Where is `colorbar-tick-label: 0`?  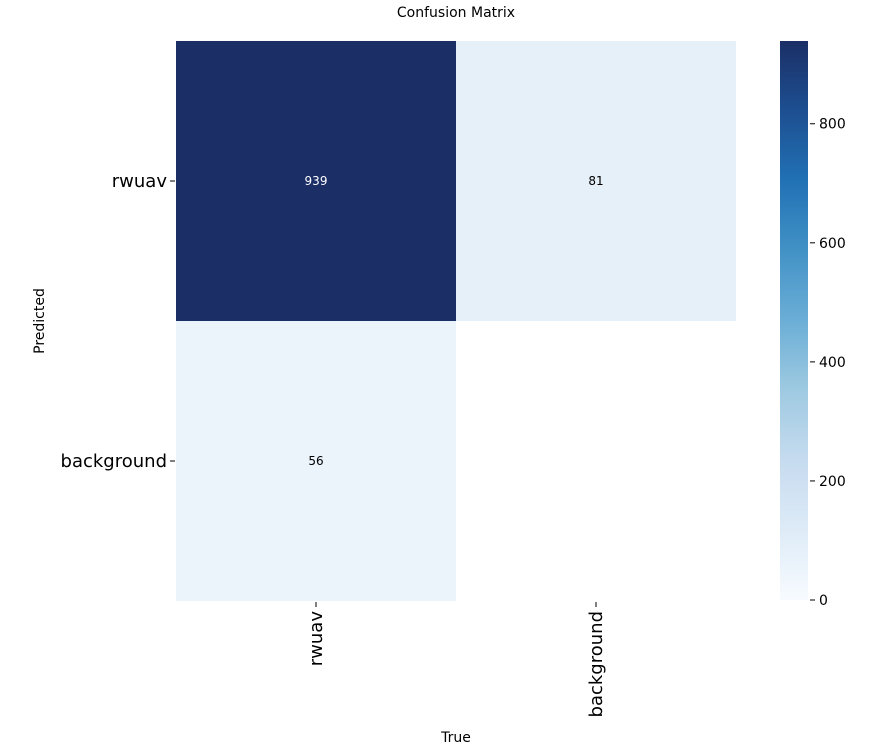
colorbar-tick-label: 0 is located at coordinates (823, 601).